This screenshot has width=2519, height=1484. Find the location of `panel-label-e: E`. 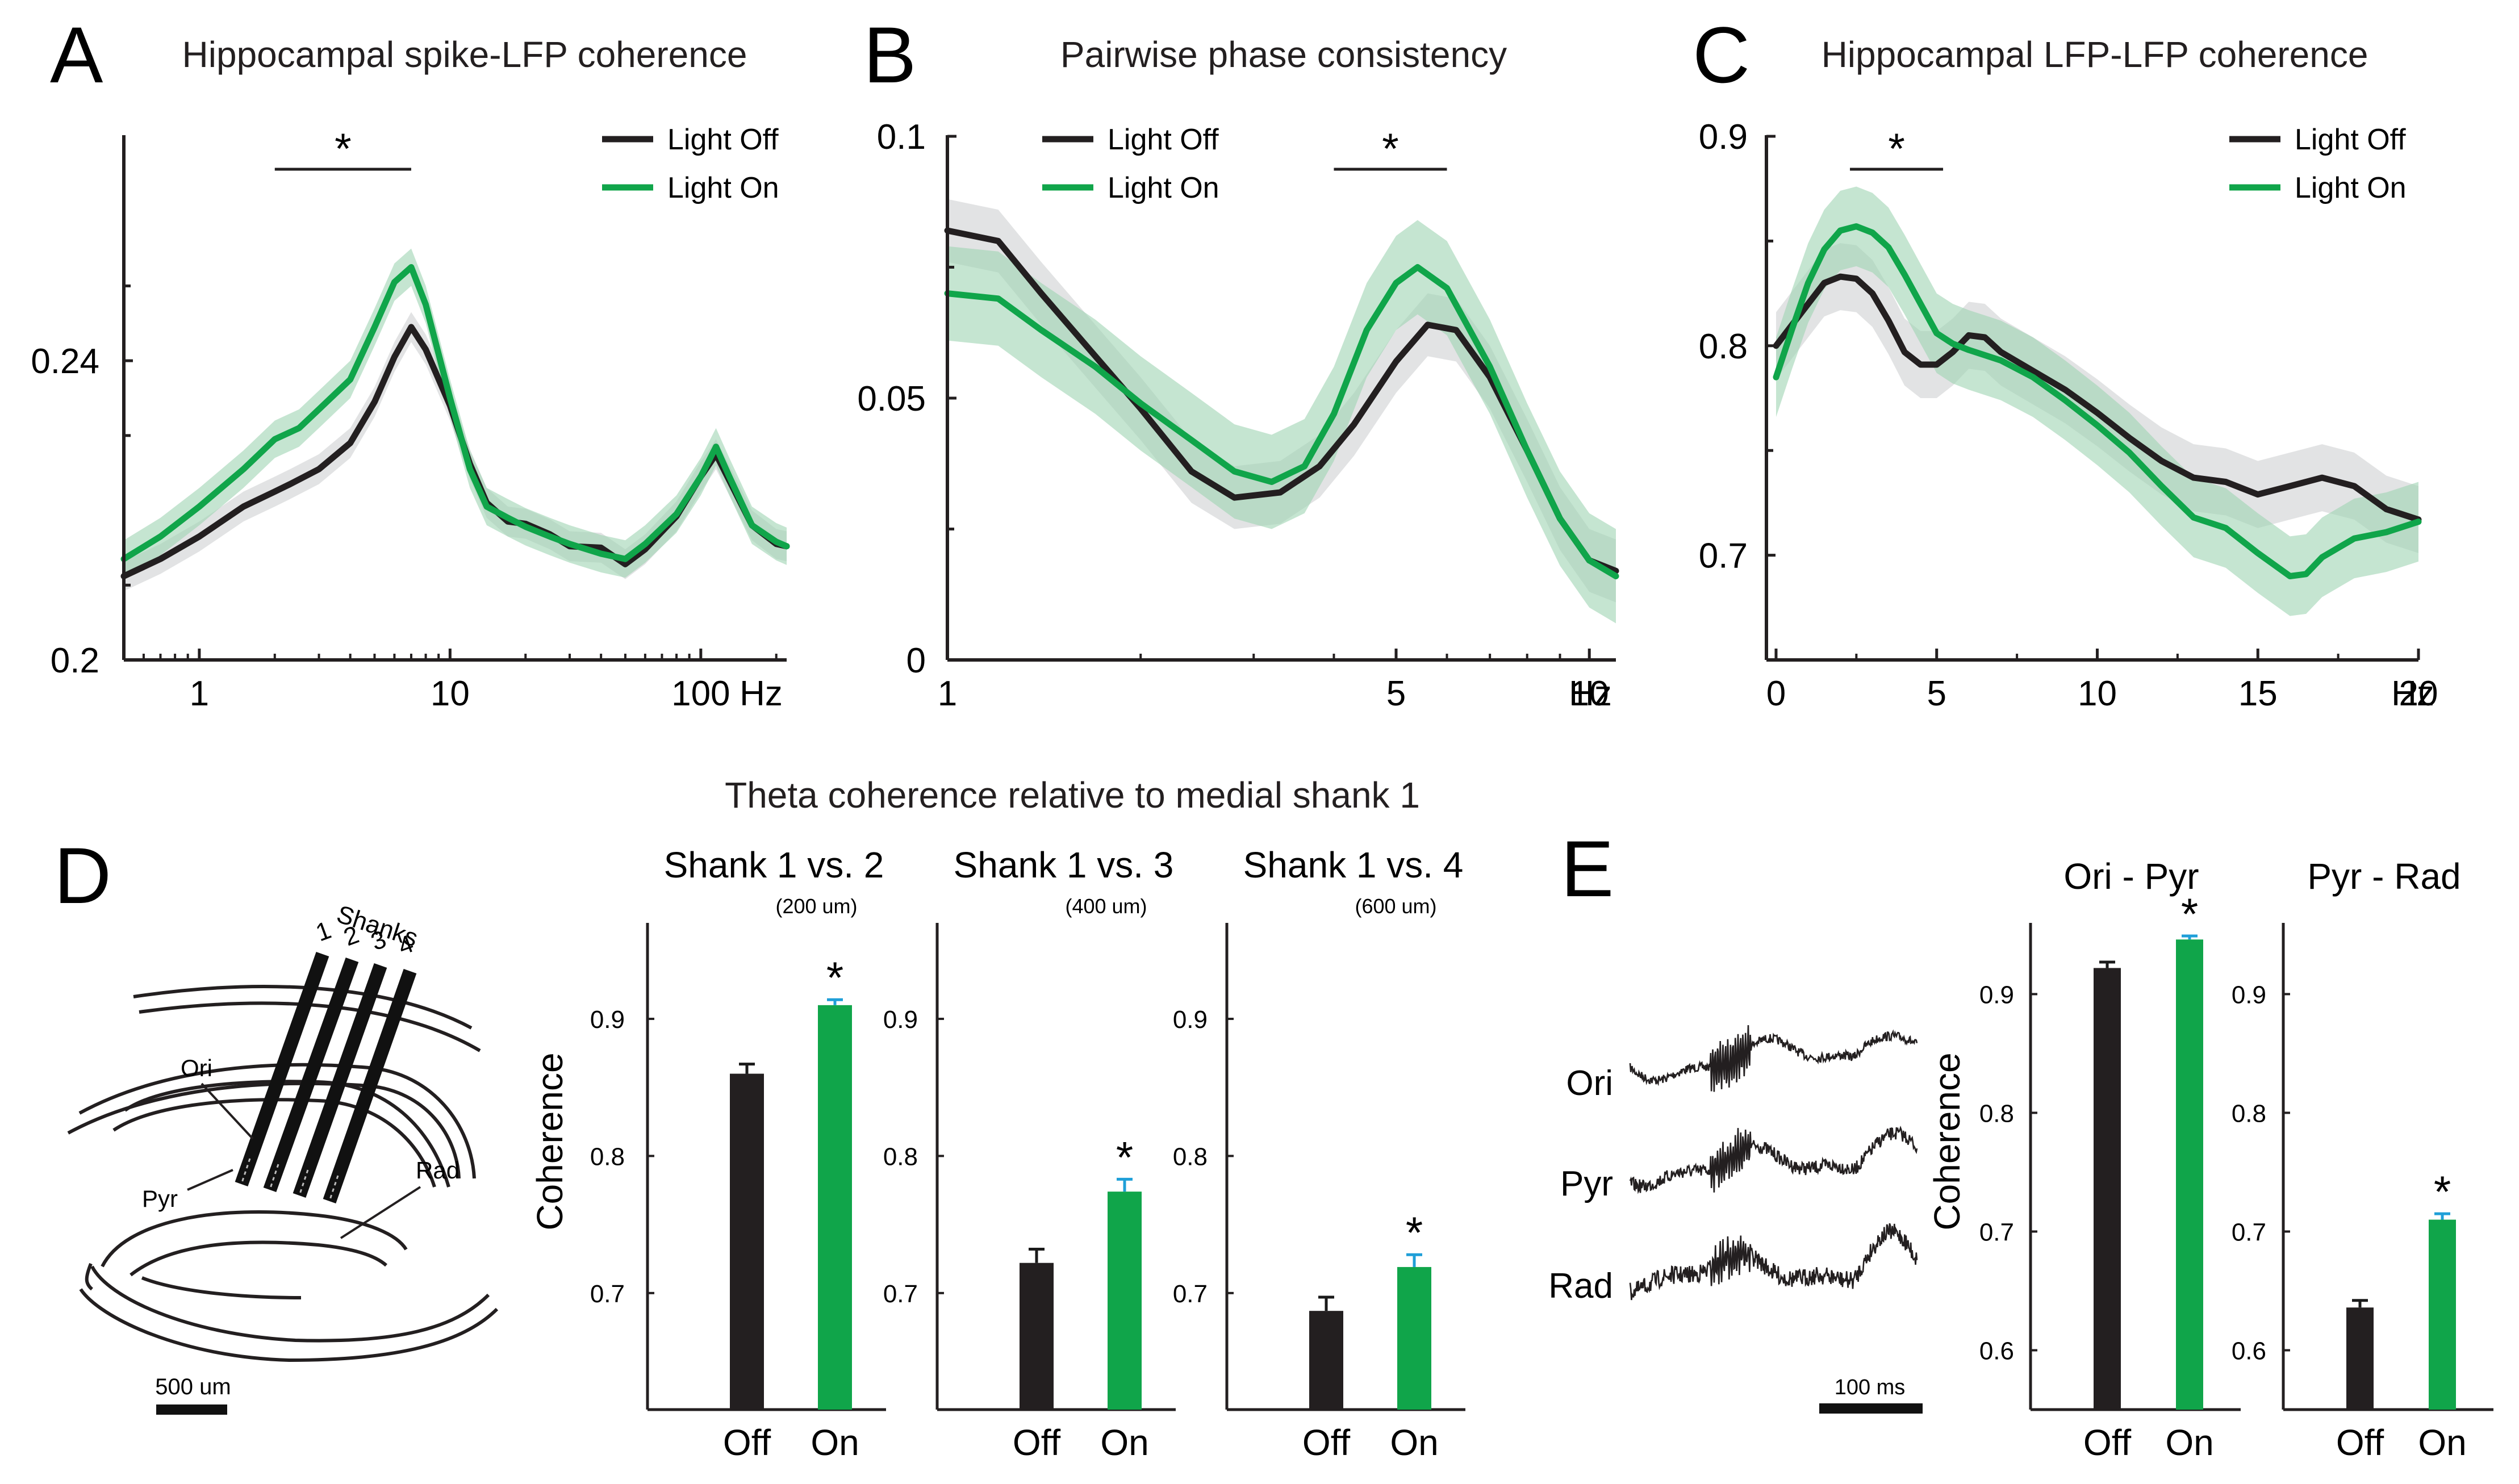

panel-label-e: E is located at coordinates (1587, 868).